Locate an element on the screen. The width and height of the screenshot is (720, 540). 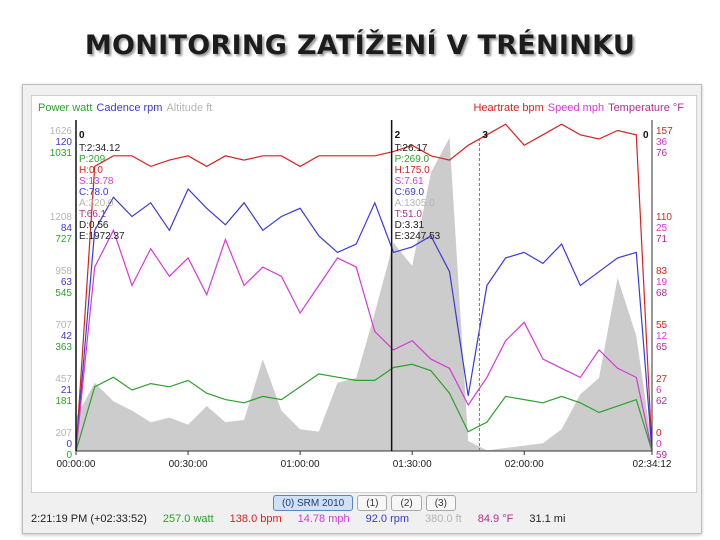
right-tick-label: 27 is located at coordinates (662, 379).